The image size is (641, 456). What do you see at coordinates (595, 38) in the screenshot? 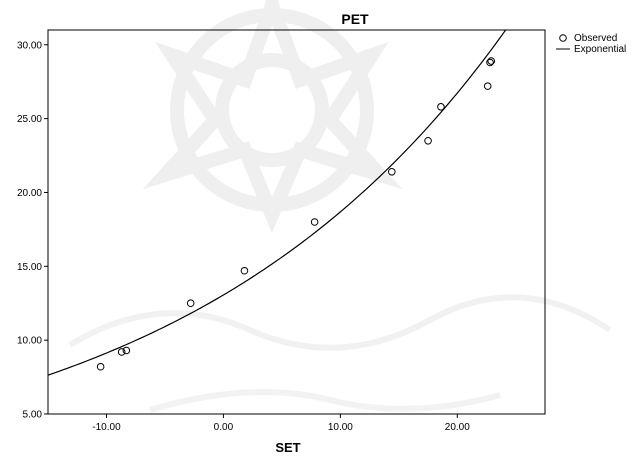
I see `legend-observed-label: Observed` at bounding box center [595, 38].